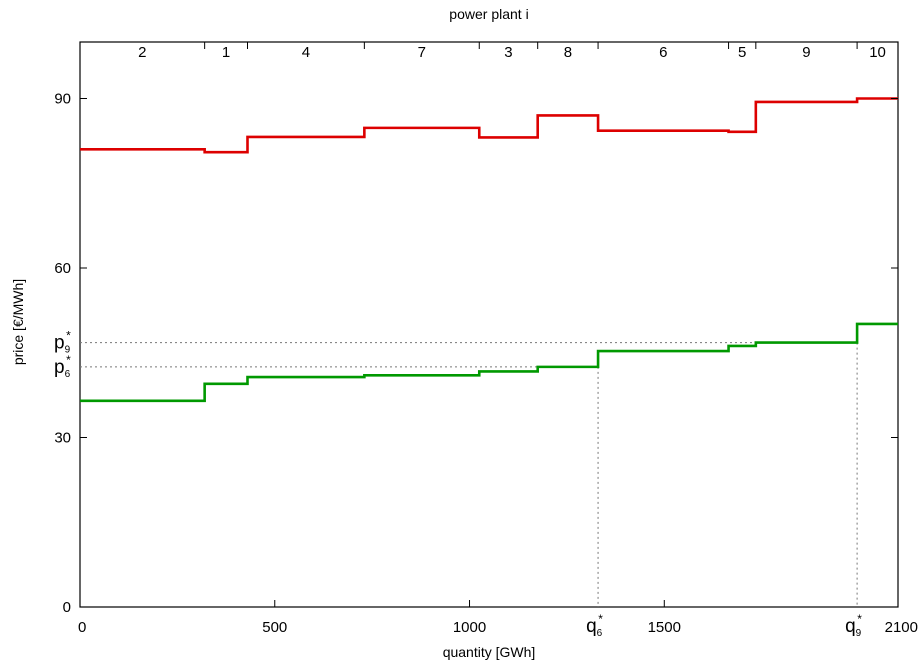 This screenshot has height=668, width=919. What do you see at coordinates (489, 652) in the screenshot?
I see `x-axis-title: quantity [GWh]` at bounding box center [489, 652].